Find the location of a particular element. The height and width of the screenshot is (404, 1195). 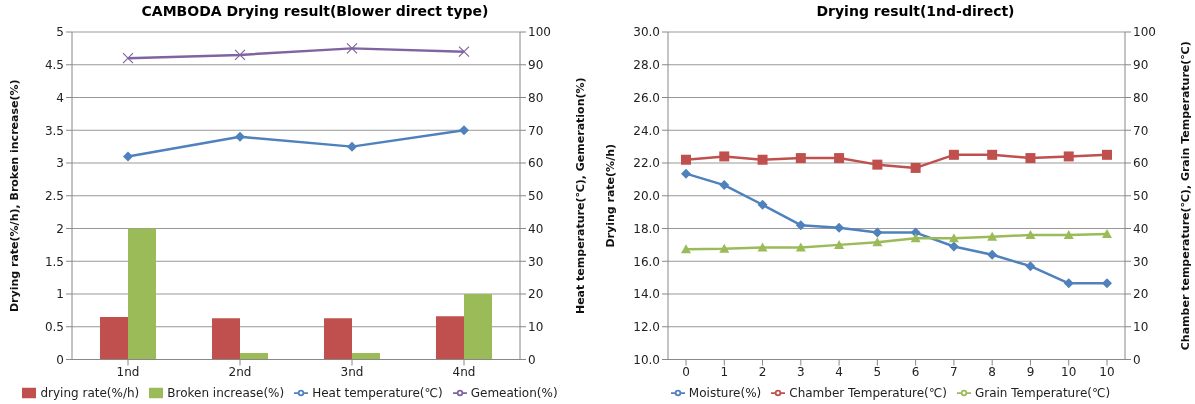

x-tick-label: 6 is located at coordinates (915, 372).